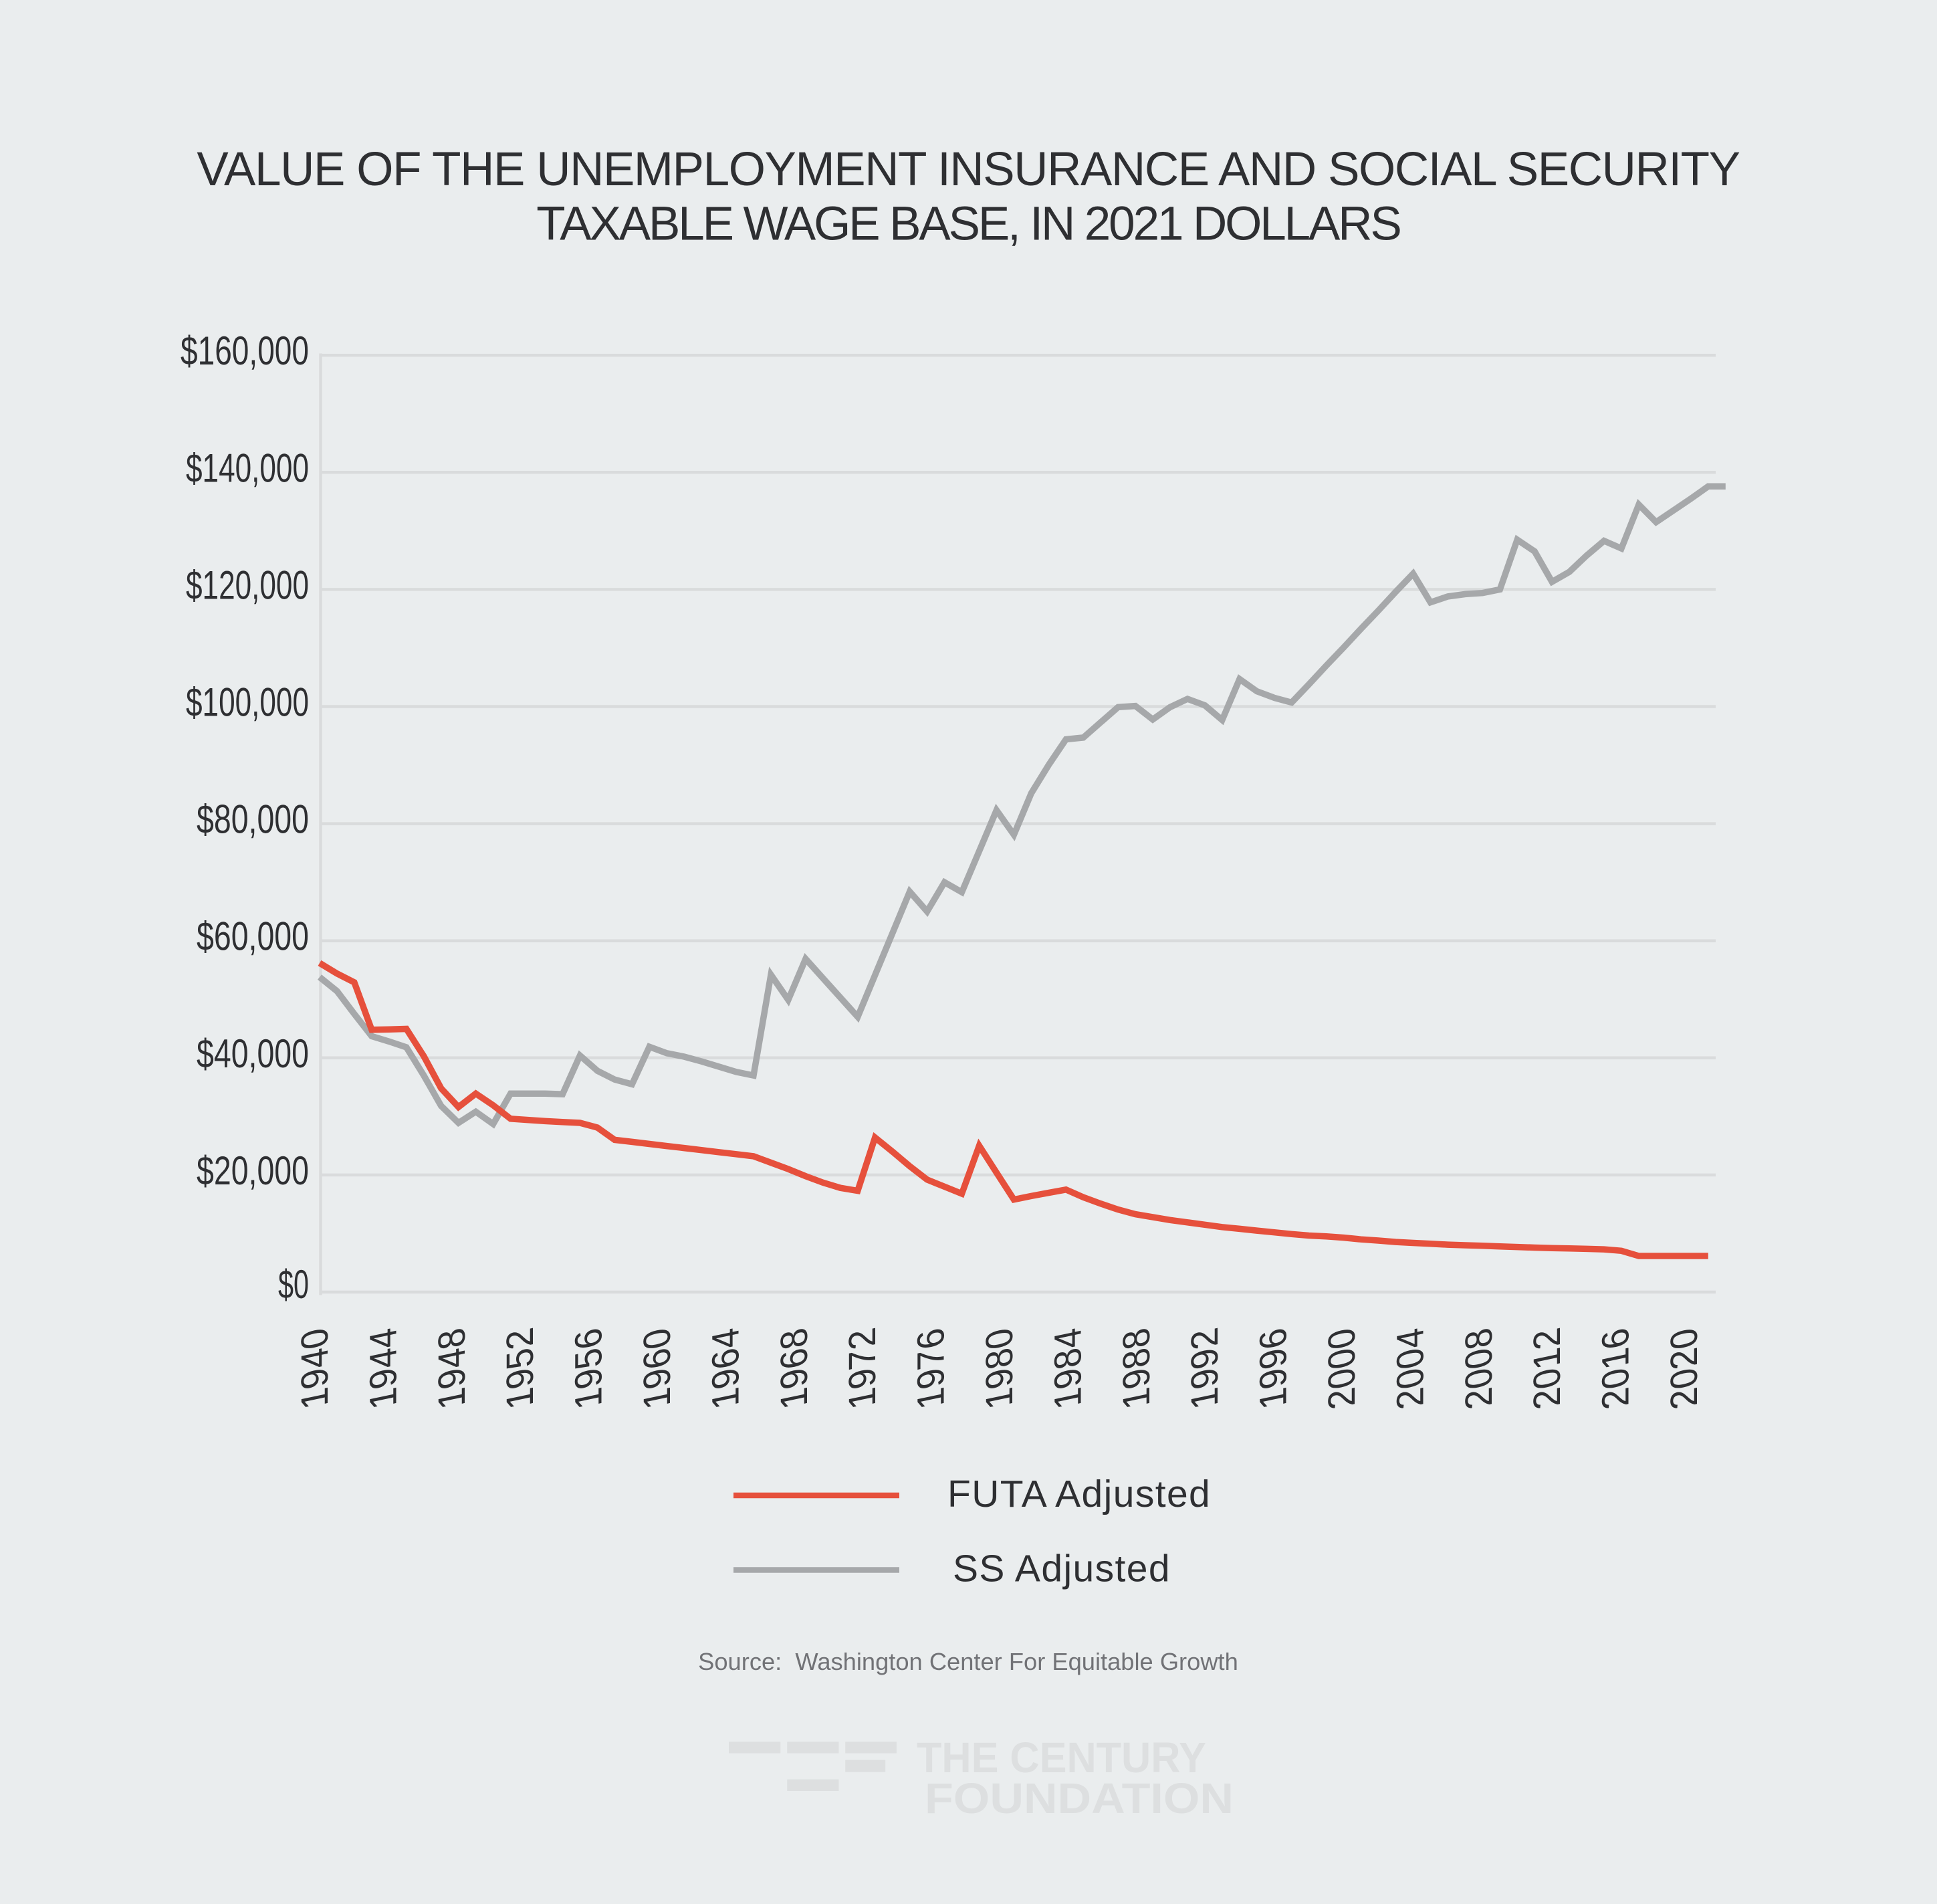 The image size is (1937, 1904). I want to click on svg-text: 1956, so click(589, 1368).